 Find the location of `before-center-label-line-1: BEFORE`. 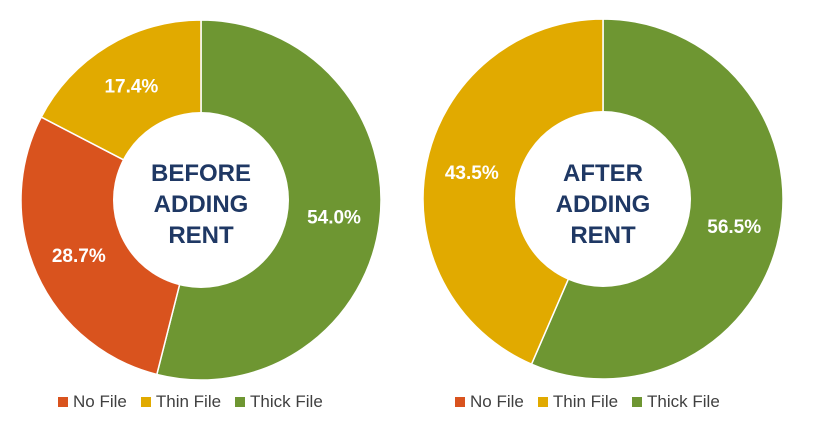

before-center-label-line-1: BEFORE is located at coordinates (201, 173).